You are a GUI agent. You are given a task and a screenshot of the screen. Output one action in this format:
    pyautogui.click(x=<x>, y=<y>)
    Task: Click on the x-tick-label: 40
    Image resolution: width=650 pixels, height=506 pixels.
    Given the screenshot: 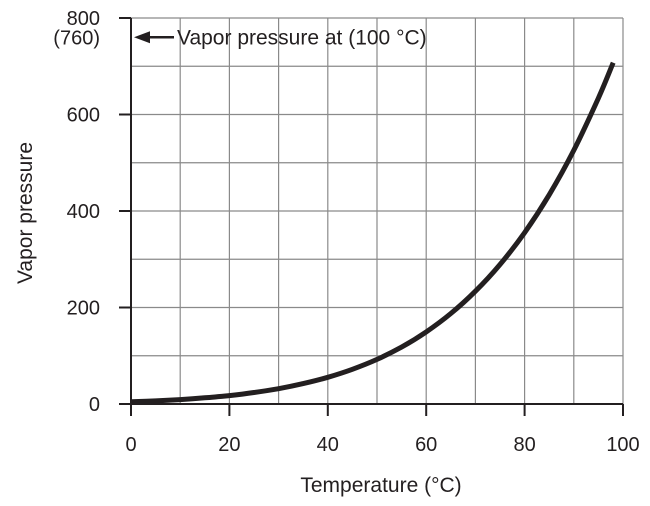 What is the action you would take?
    pyautogui.click(x=328, y=445)
    